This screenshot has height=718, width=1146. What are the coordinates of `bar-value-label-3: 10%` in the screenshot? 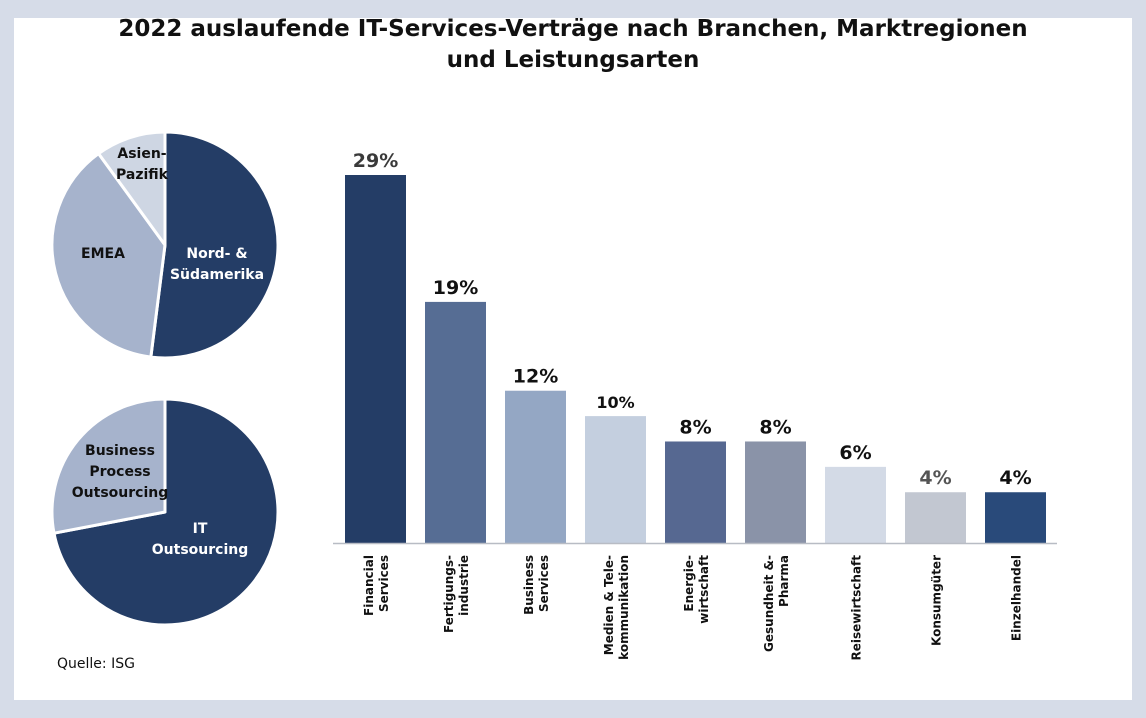 It's located at (615, 402).